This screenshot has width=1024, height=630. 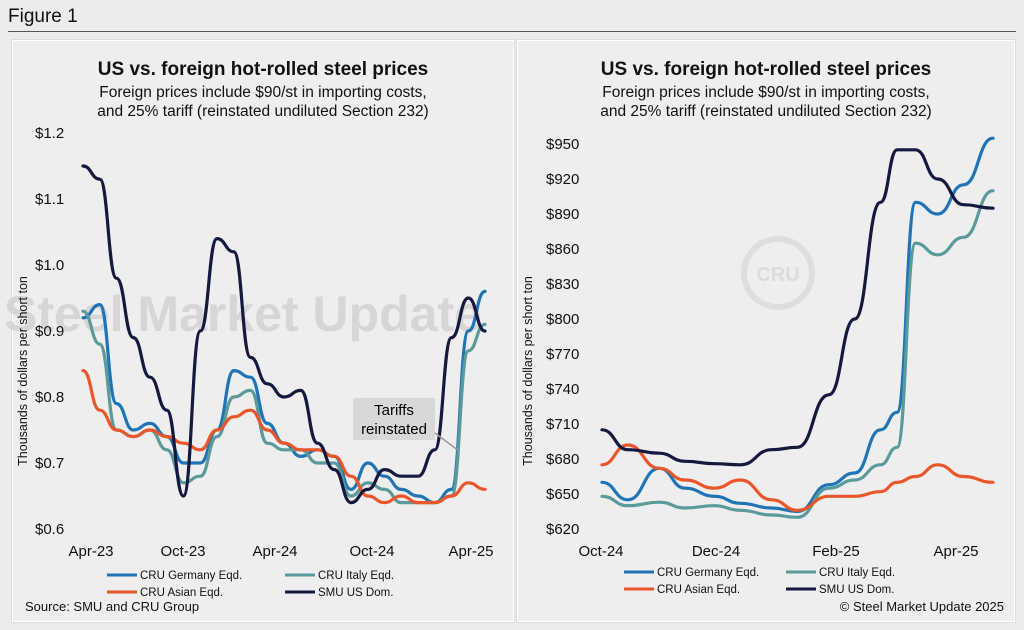 I want to click on y-tick-label: $620, so click(x=562, y=529).